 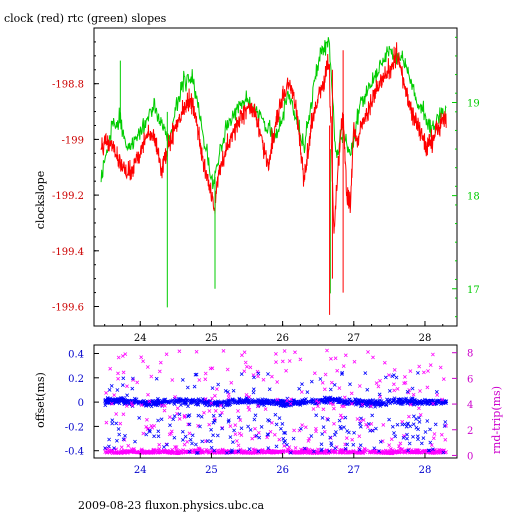 What do you see at coordinates (73, 140) in the screenshot?
I see `top-left-tick-label: -199` at bounding box center [73, 140].